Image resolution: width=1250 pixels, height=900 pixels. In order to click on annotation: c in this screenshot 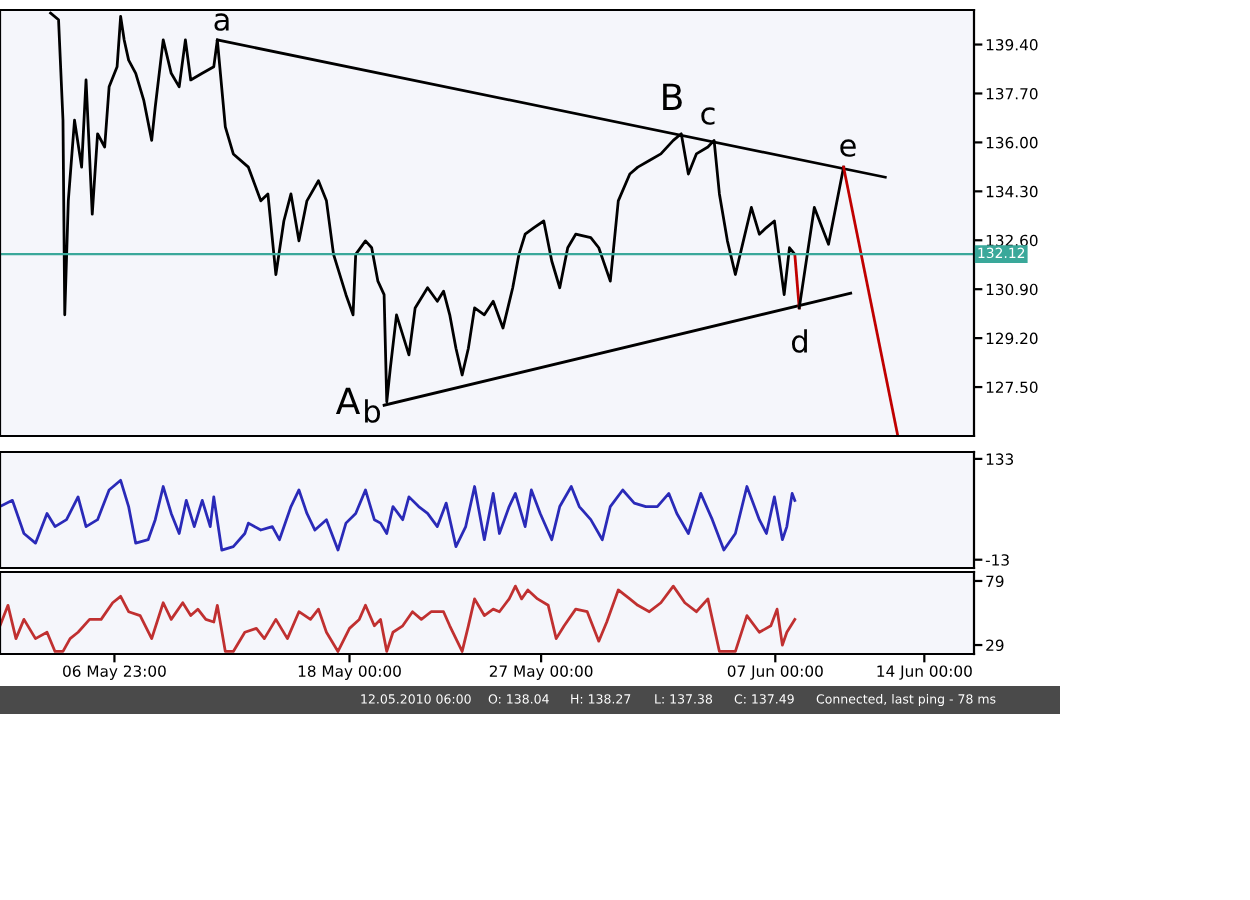, I will do `click(708, 116)`.